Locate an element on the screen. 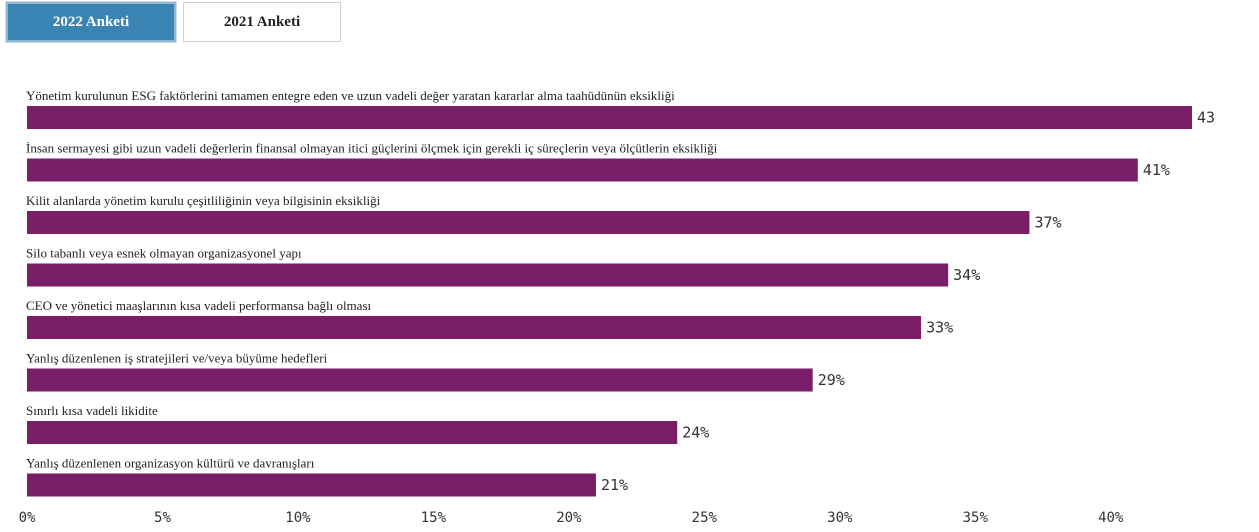 Image resolution: width=1259 pixels, height=532 pixels. x-tick-label: 35% is located at coordinates (976, 518).